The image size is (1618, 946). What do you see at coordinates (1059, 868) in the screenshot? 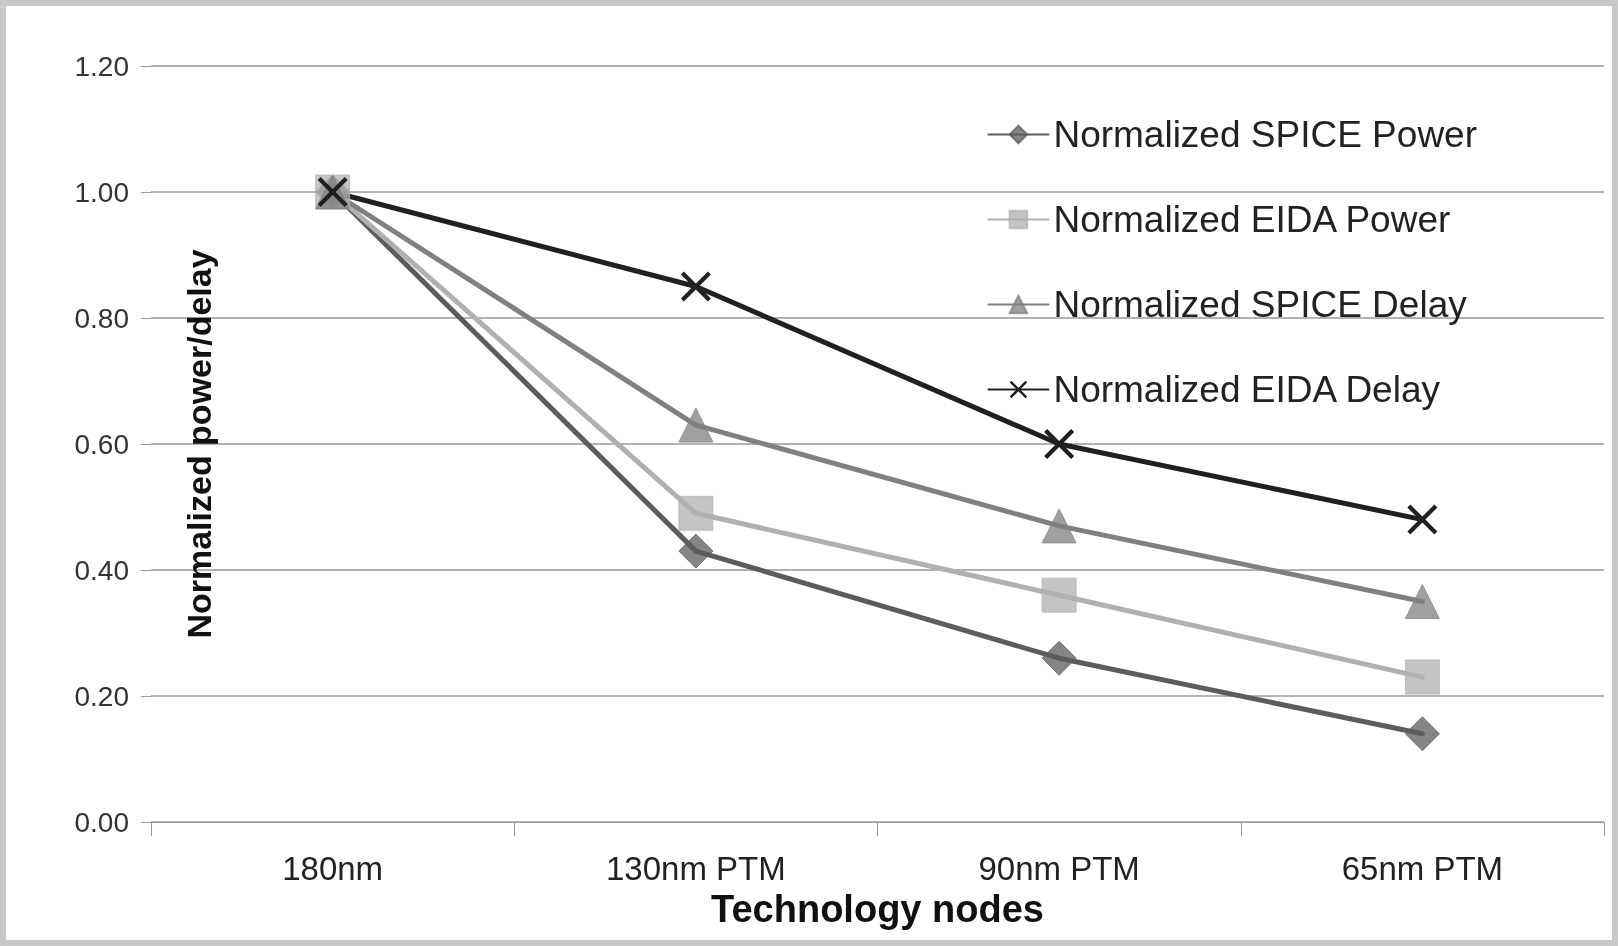
I see `x-tick-label: 90nm PTM` at bounding box center [1059, 868].